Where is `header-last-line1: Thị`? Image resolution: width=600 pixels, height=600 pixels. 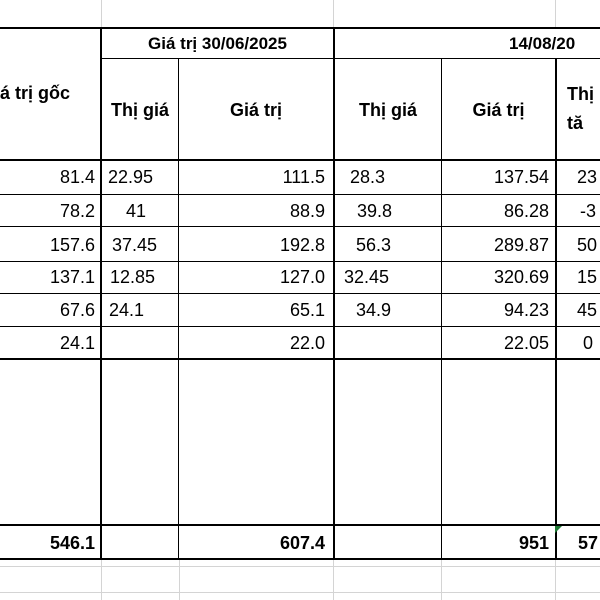
header-last-line1: Thị is located at coordinates (580, 94).